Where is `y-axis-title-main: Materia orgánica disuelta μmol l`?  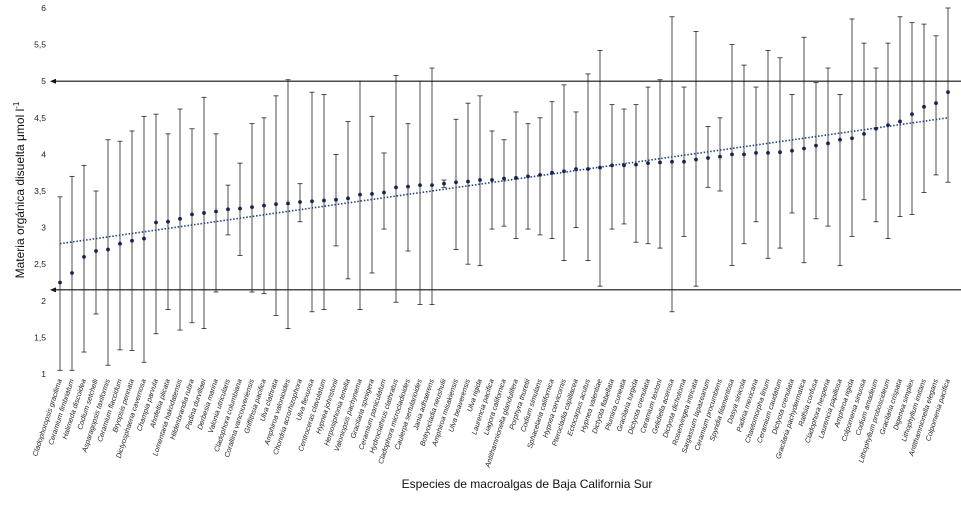 y-axis-title-main: Materia orgánica disuelta μmol l is located at coordinates (20, 194).